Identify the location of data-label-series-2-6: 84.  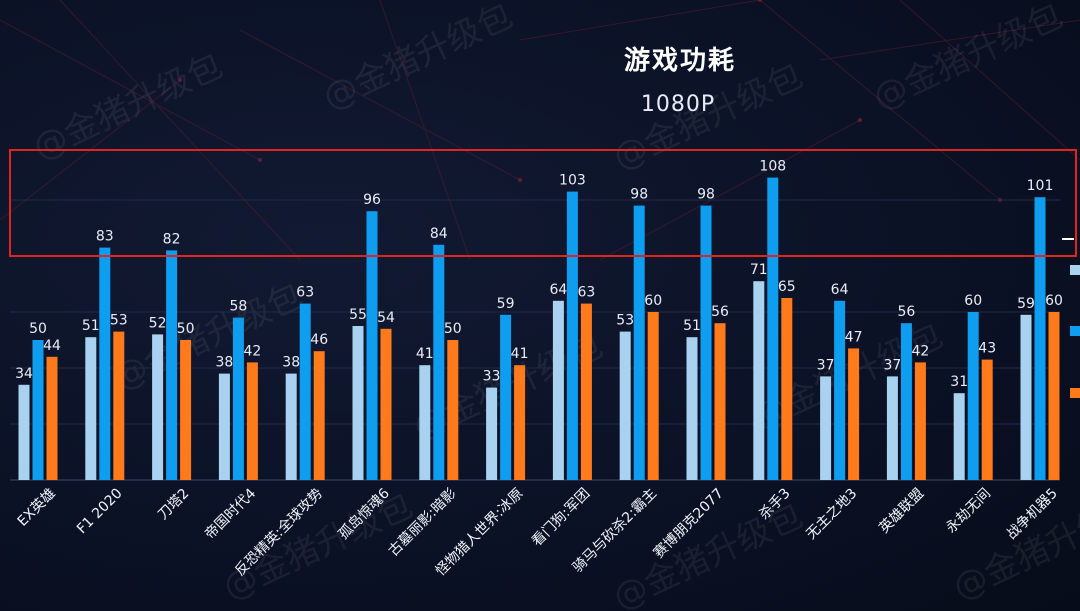
(439, 234).